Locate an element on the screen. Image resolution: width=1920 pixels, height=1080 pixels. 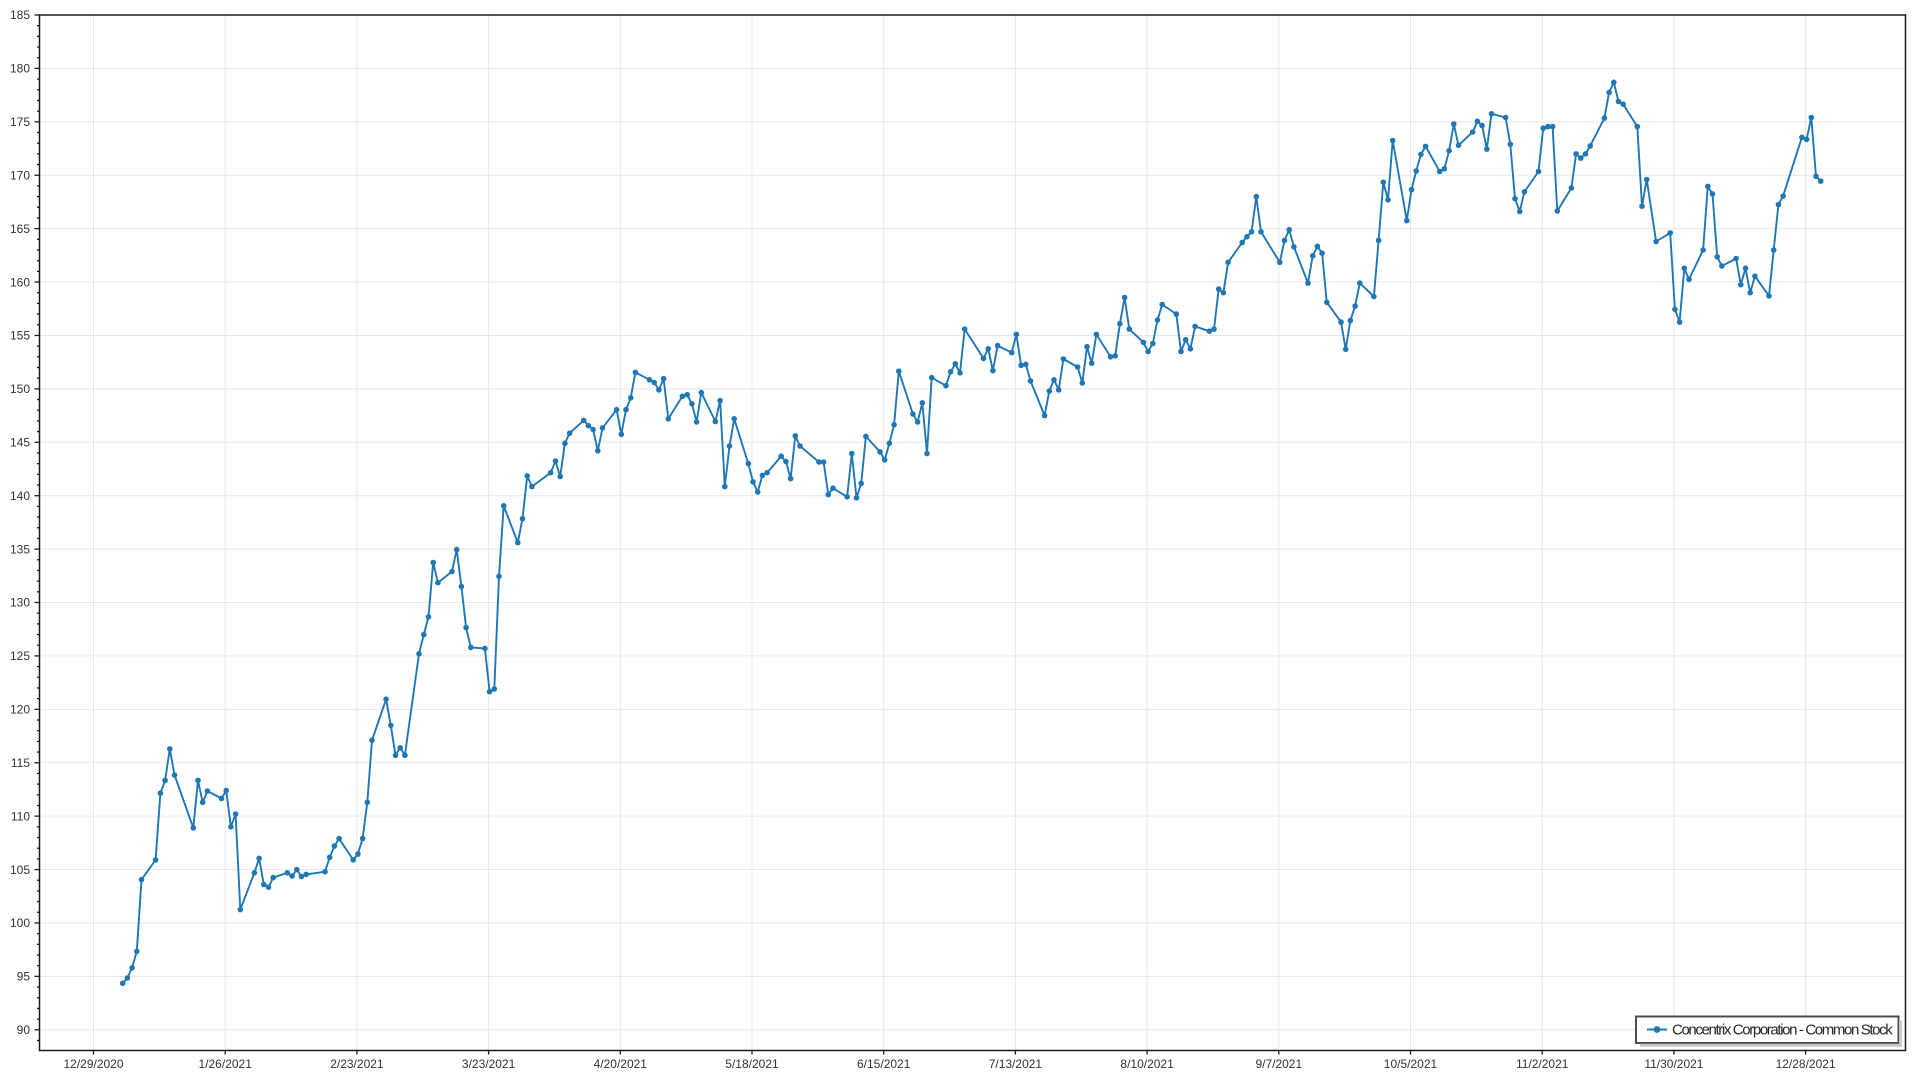
svg-text: 5/18/2021 is located at coordinates (752, 1064).